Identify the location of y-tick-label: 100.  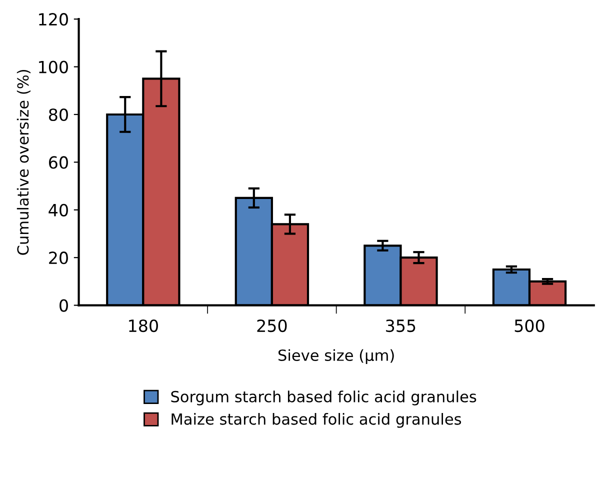
(53, 67).